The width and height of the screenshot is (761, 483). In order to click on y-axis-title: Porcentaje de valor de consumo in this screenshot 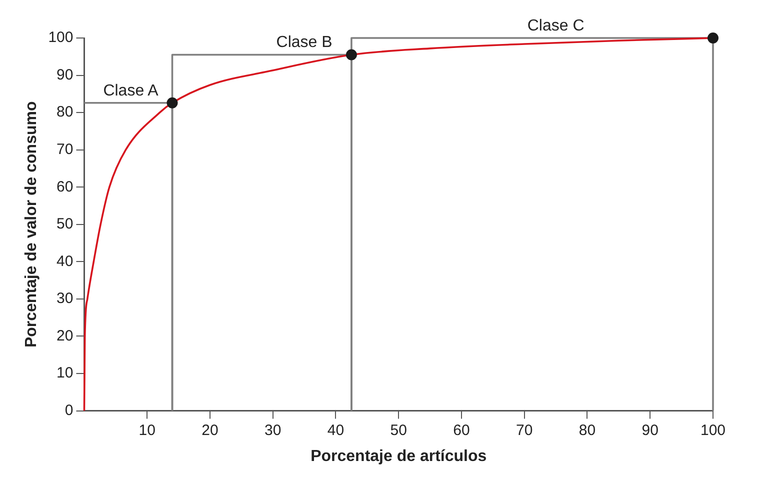, I will do `click(31, 224)`.